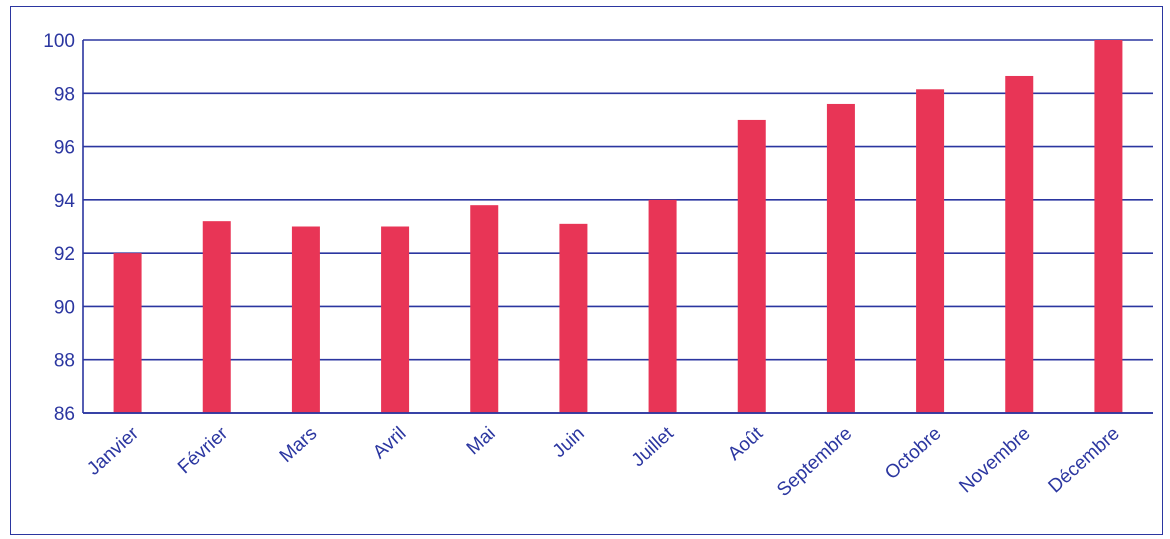 The height and width of the screenshot is (539, 1170). I want to click on x-tick-label: Octobre, so click(913, 453).